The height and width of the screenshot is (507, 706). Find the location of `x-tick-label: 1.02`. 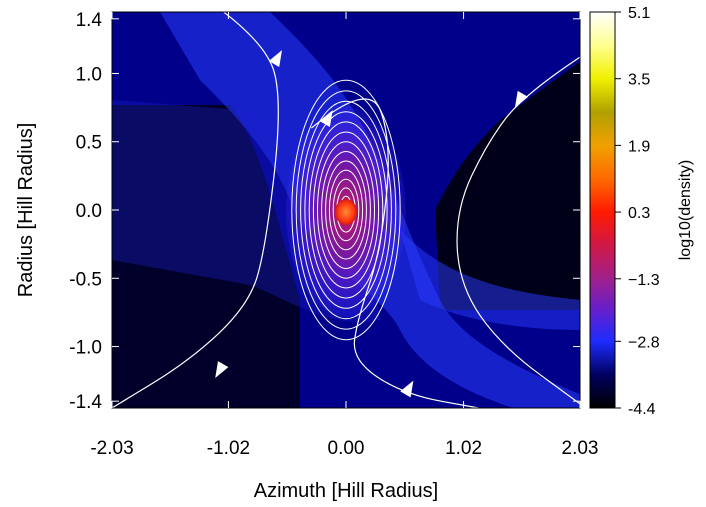

x-tick-label: 1.02 is located at coordinates (463, 448).